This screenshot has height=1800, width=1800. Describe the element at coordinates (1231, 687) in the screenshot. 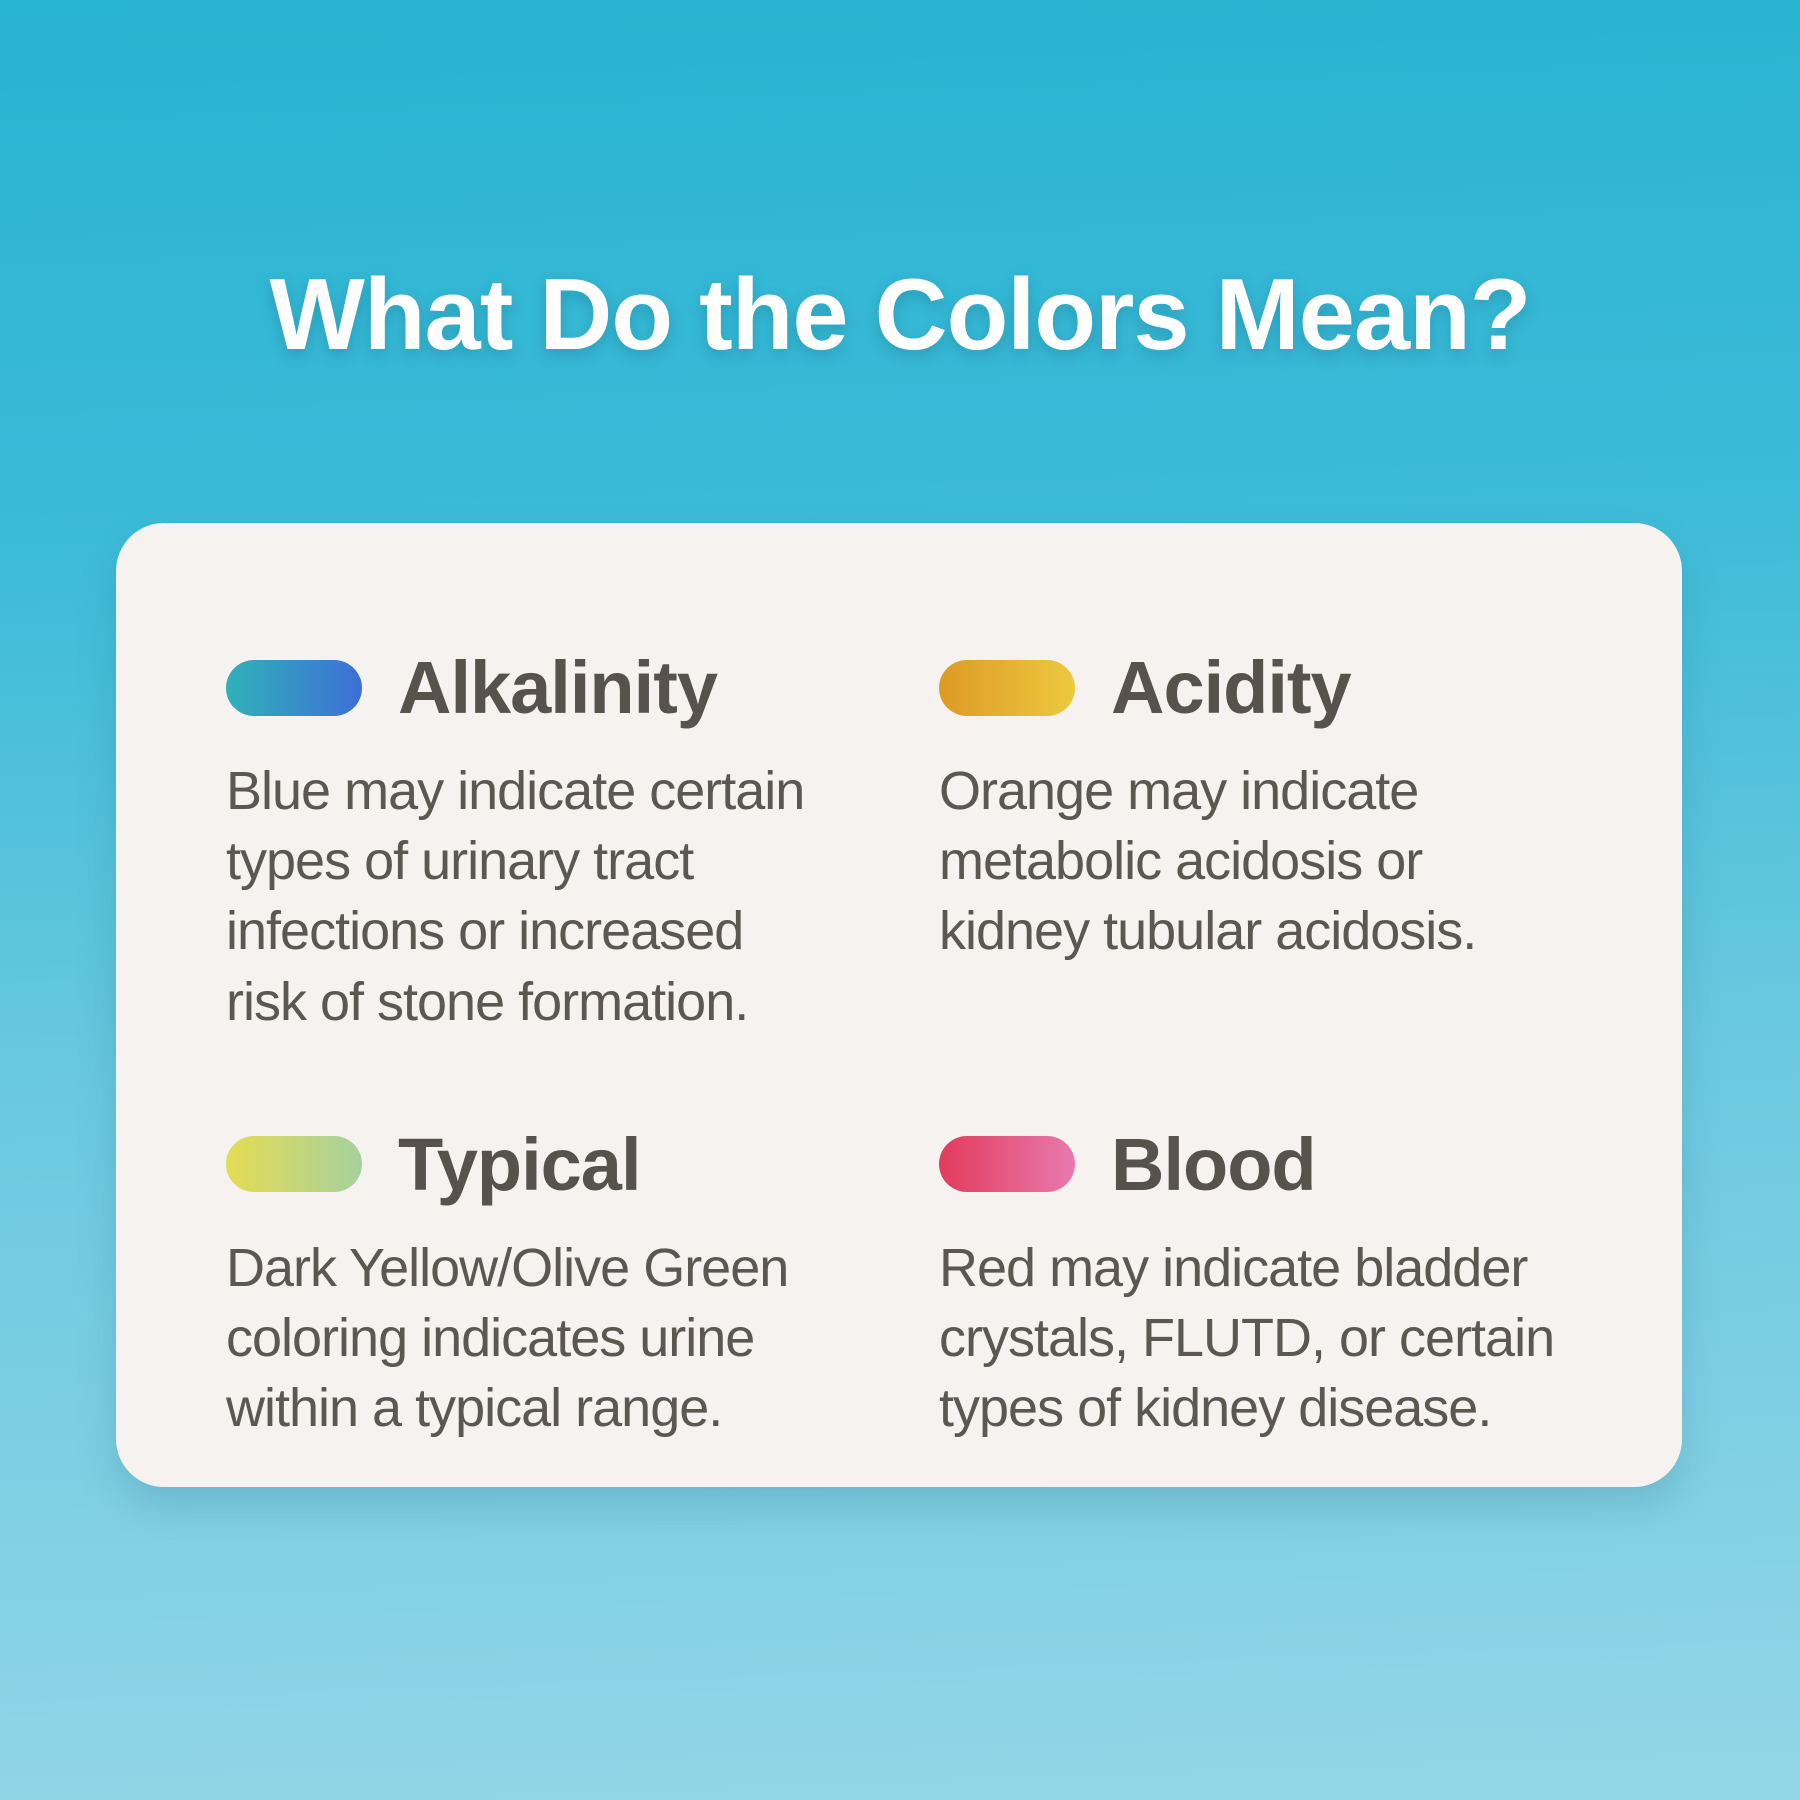

I see `section-title: Acidity` at that location.